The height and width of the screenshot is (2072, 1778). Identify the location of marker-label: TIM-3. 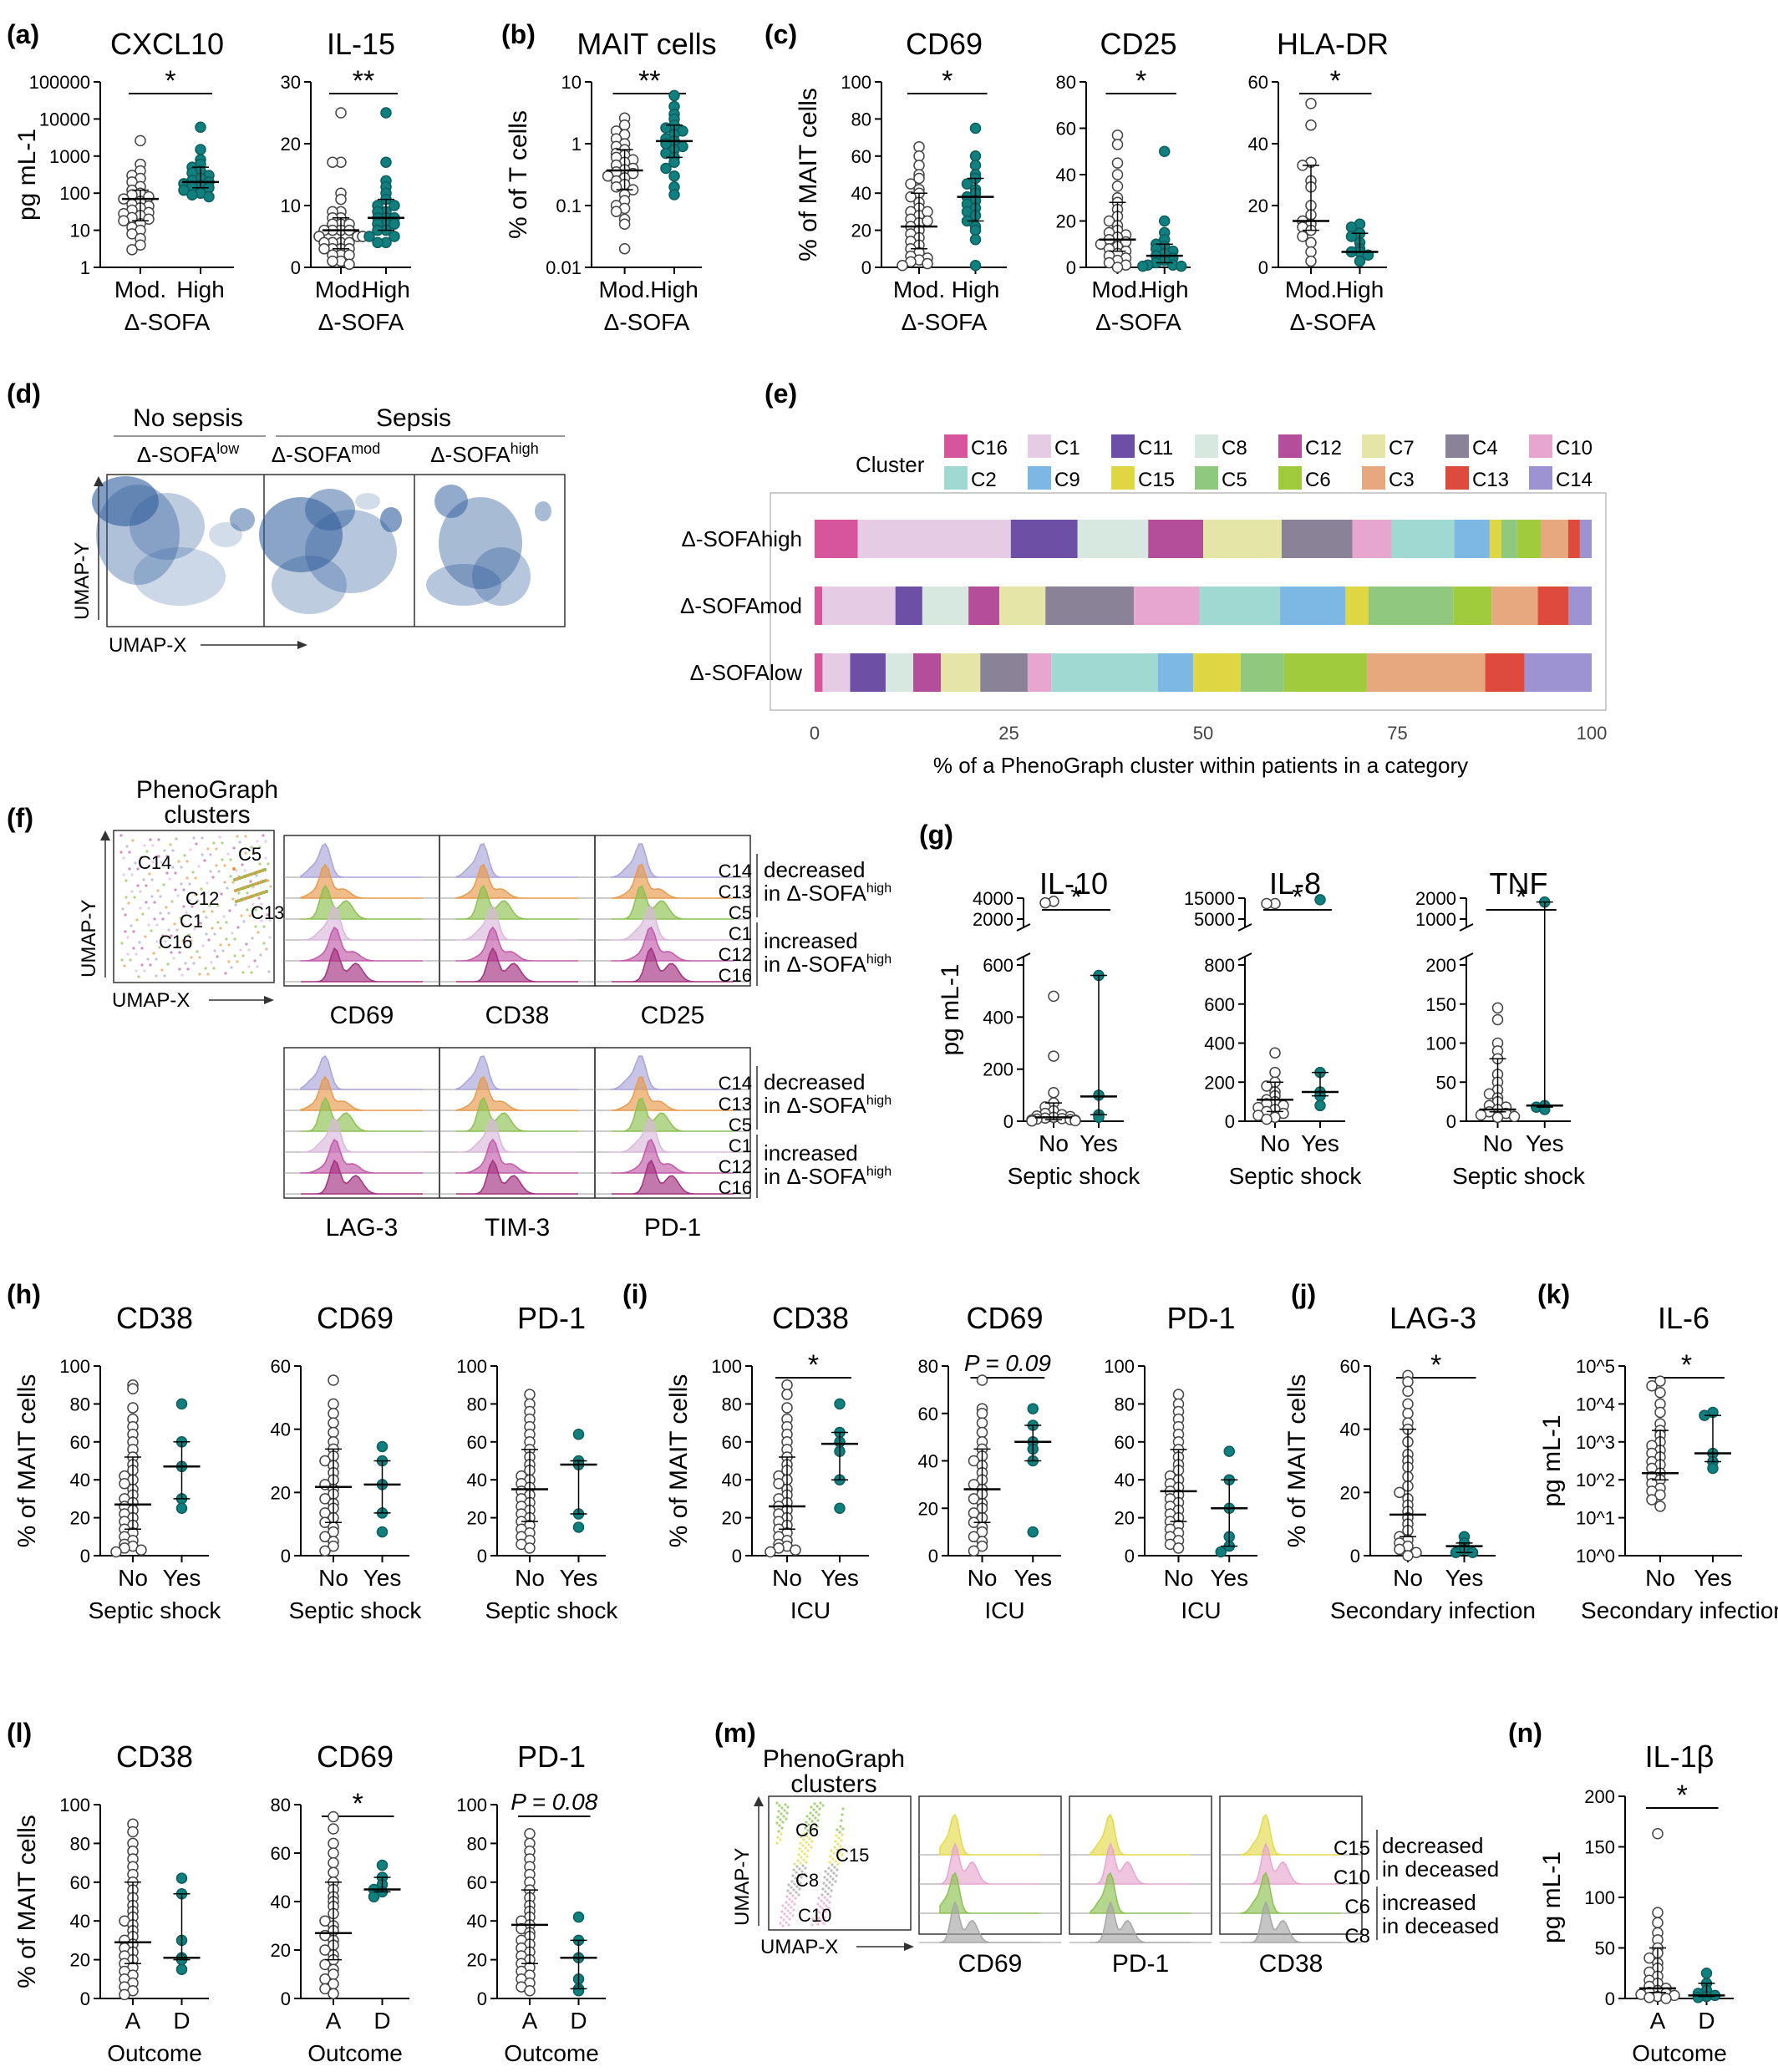
(517, 1228).